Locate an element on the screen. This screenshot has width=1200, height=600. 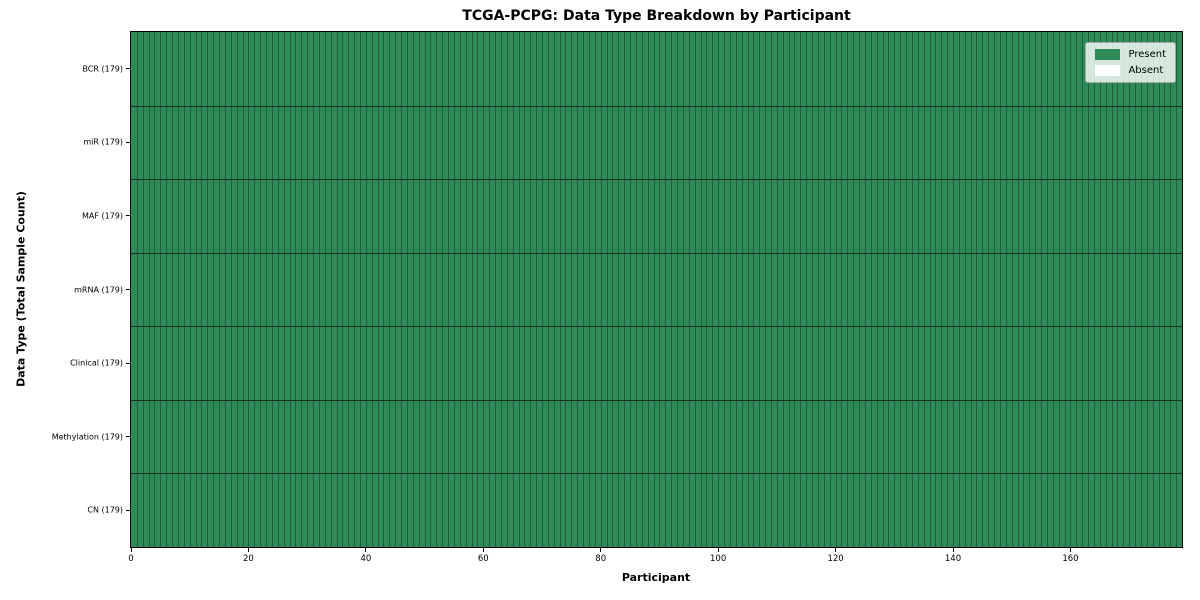
y-tick-label-methylation: Methylation (179) is located at coordinates (87, 437).